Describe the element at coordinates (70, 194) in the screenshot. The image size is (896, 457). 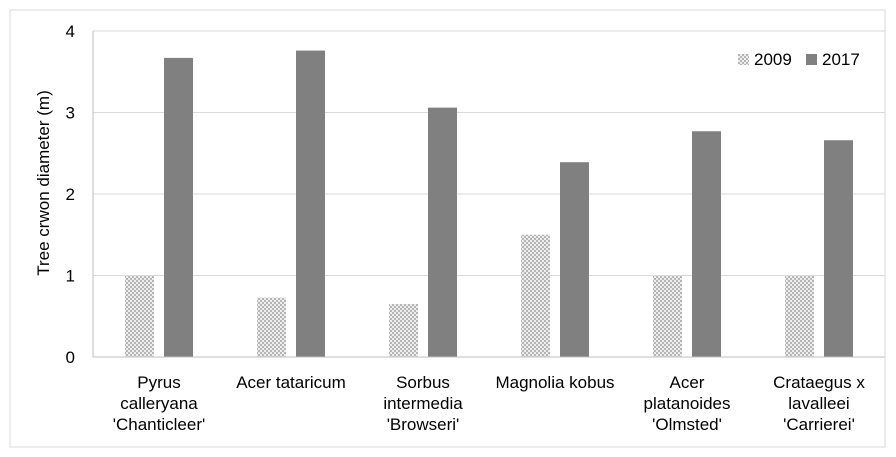
I see `y-tick-label: 2` at that location.